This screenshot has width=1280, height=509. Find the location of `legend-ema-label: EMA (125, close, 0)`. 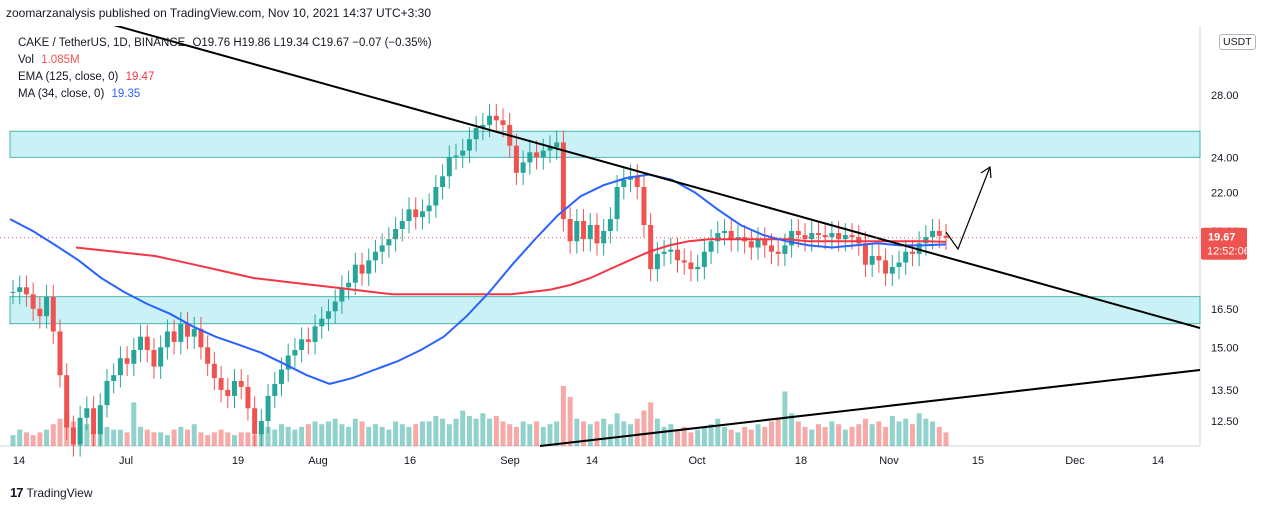

legend-ema-label: EMA (125, close, 0) is located at coordinates (68, 77).